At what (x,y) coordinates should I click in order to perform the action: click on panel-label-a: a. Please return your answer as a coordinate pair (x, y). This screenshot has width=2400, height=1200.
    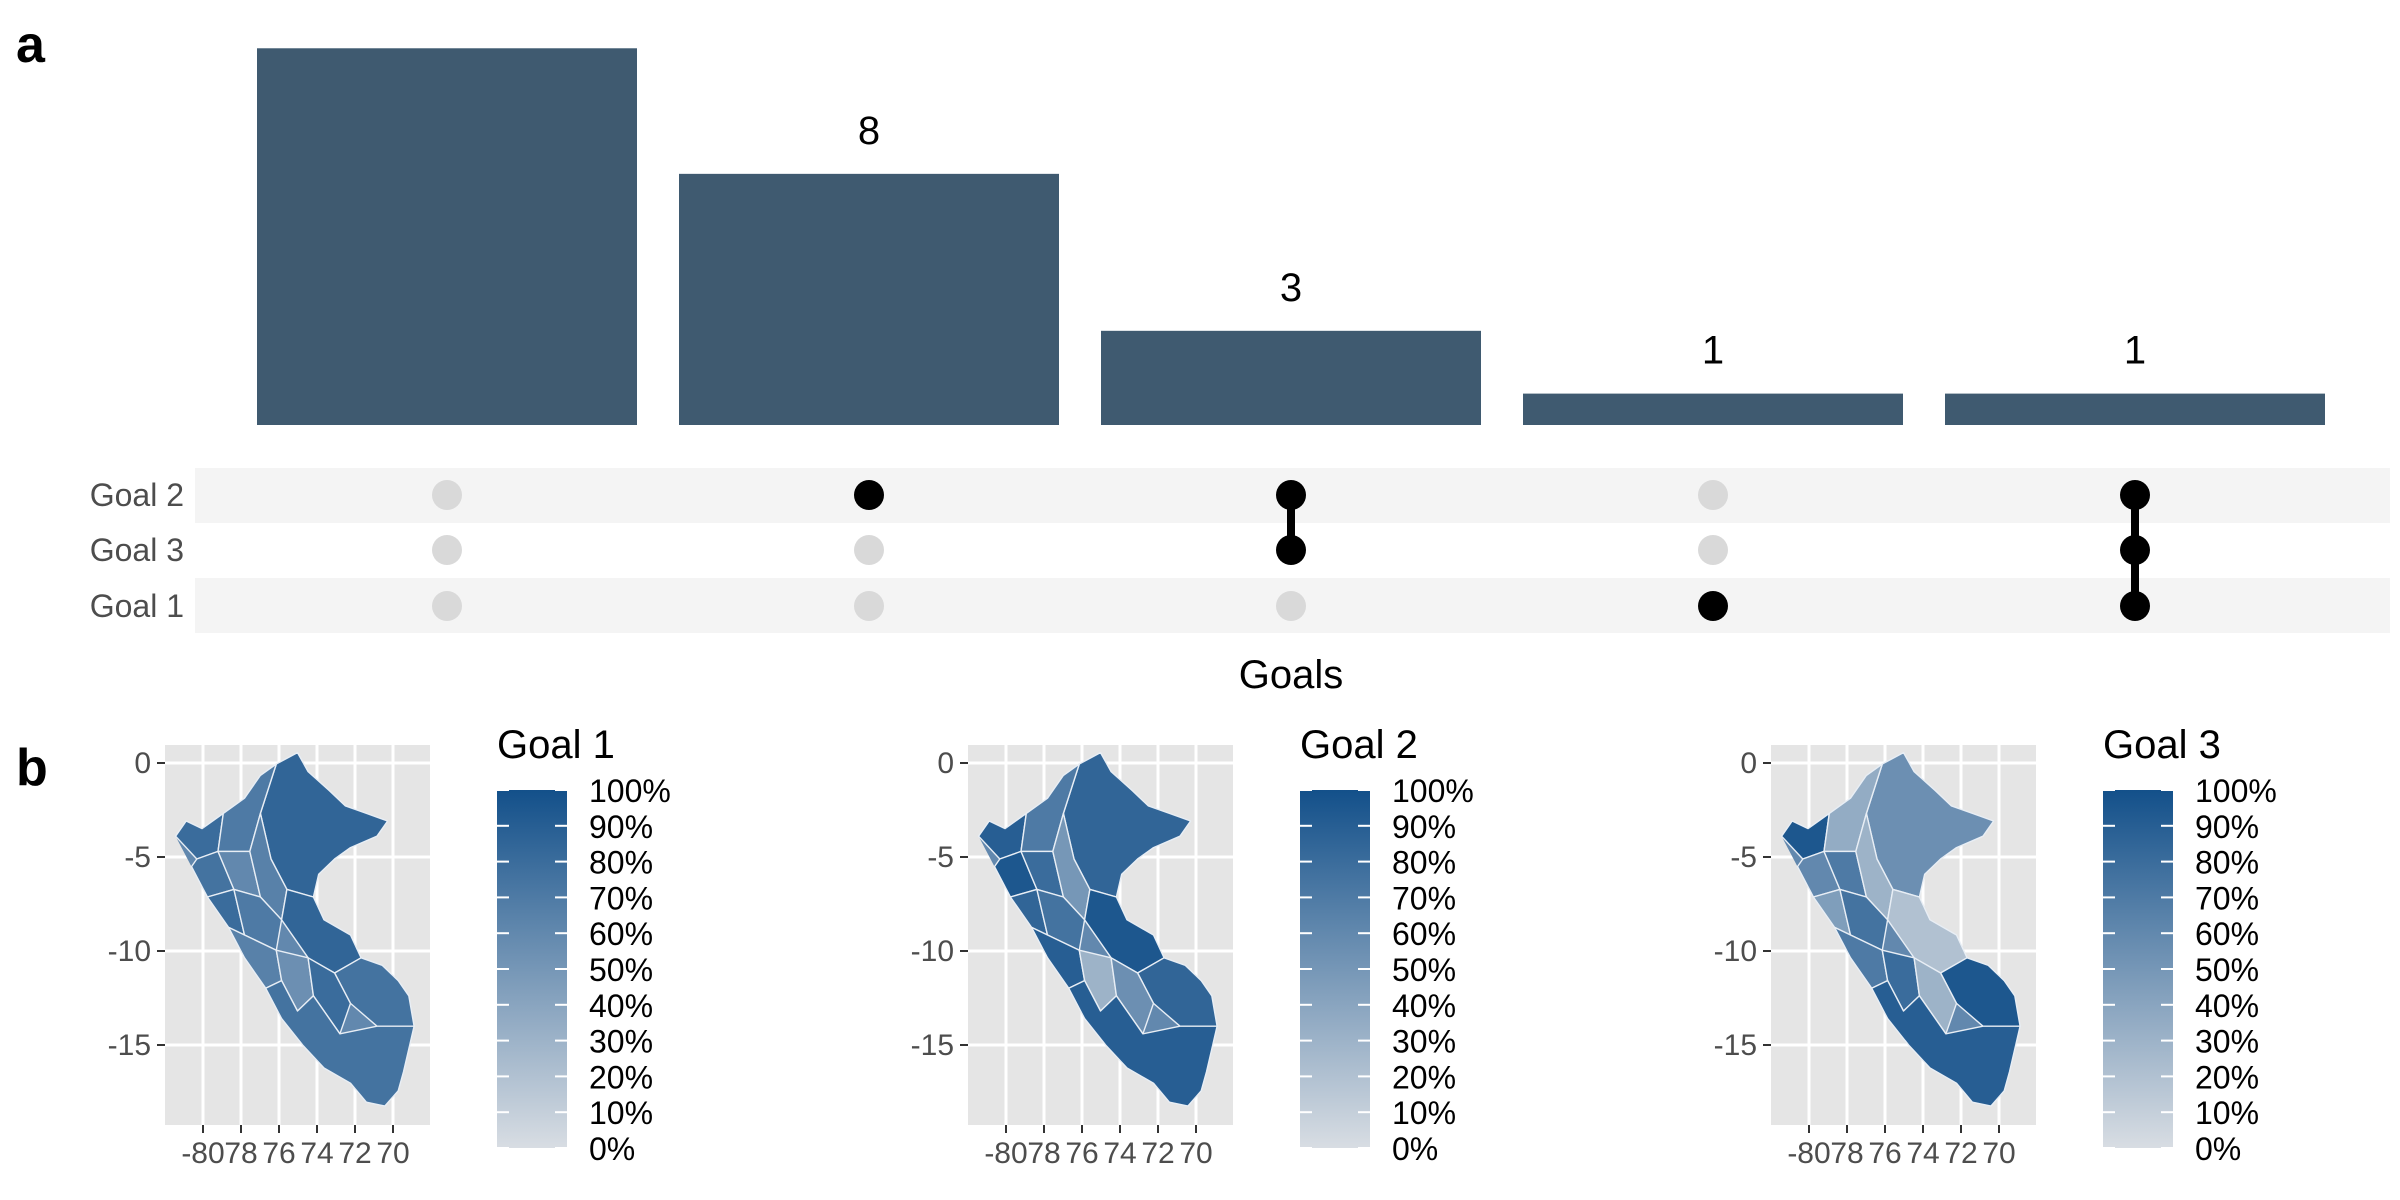
    Looking at the image, I should click on (31, 45).